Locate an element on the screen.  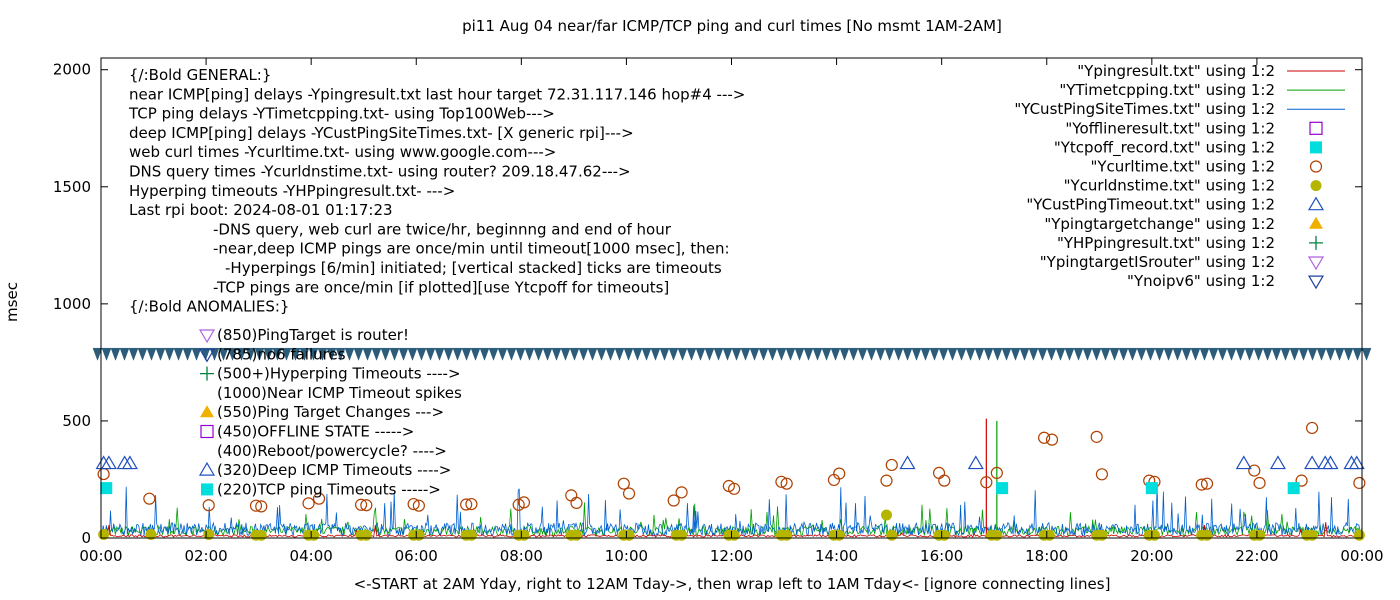
x-tick-label: 00:00 is located at coordinates (100, 556).